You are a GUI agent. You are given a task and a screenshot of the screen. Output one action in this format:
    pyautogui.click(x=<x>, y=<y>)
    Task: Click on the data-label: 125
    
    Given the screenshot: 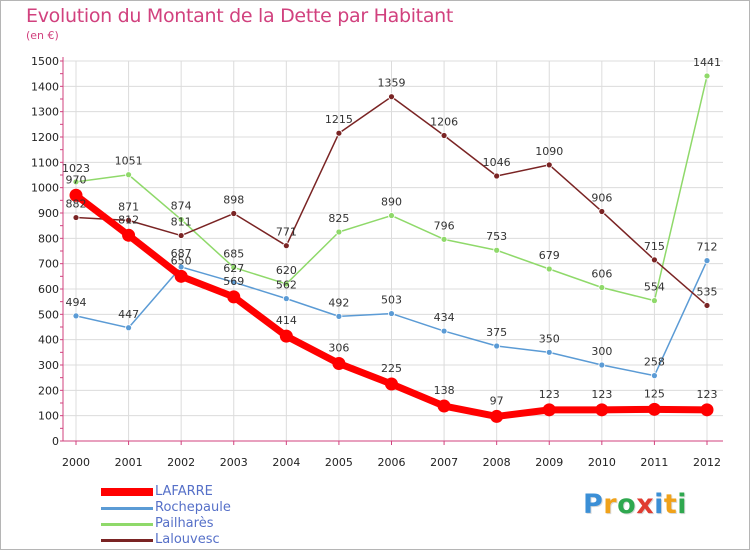 What is the action you would take?
    pyautogui.click(x=654, y=393)
    